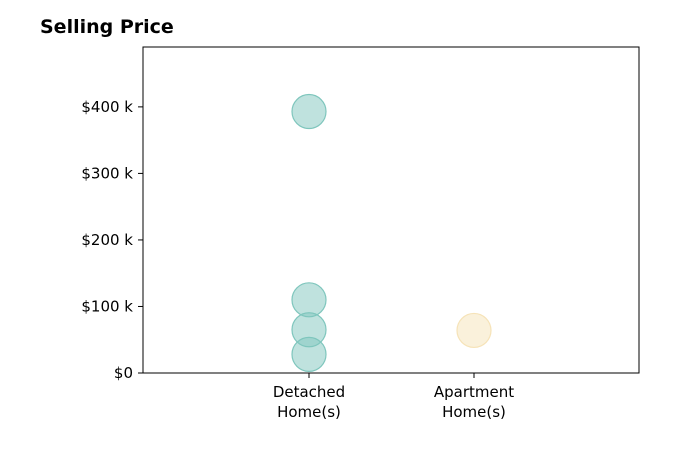  I want to click on y-tick-label: $200 k, so click(107, 240).